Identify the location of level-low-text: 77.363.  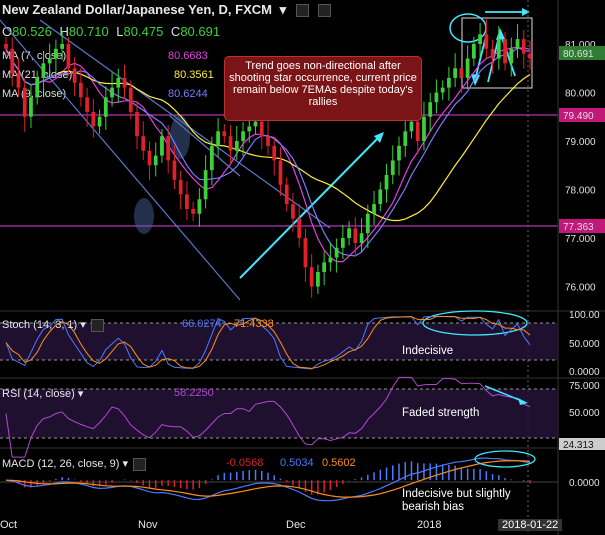
(578, 227).